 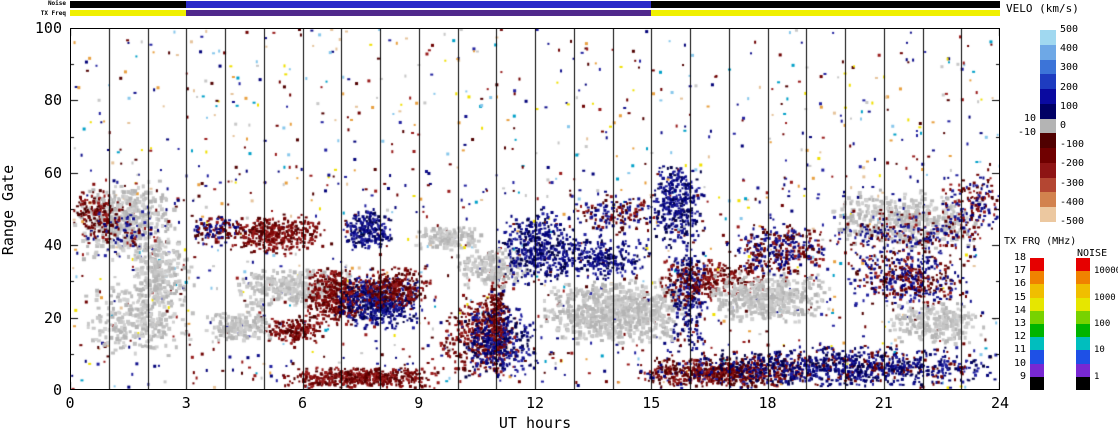 What do you see at coordinates (1019, 363) in the screenshot?
I see `txfrq-colorbar-label: 10` at bounding box center [1019, 363].